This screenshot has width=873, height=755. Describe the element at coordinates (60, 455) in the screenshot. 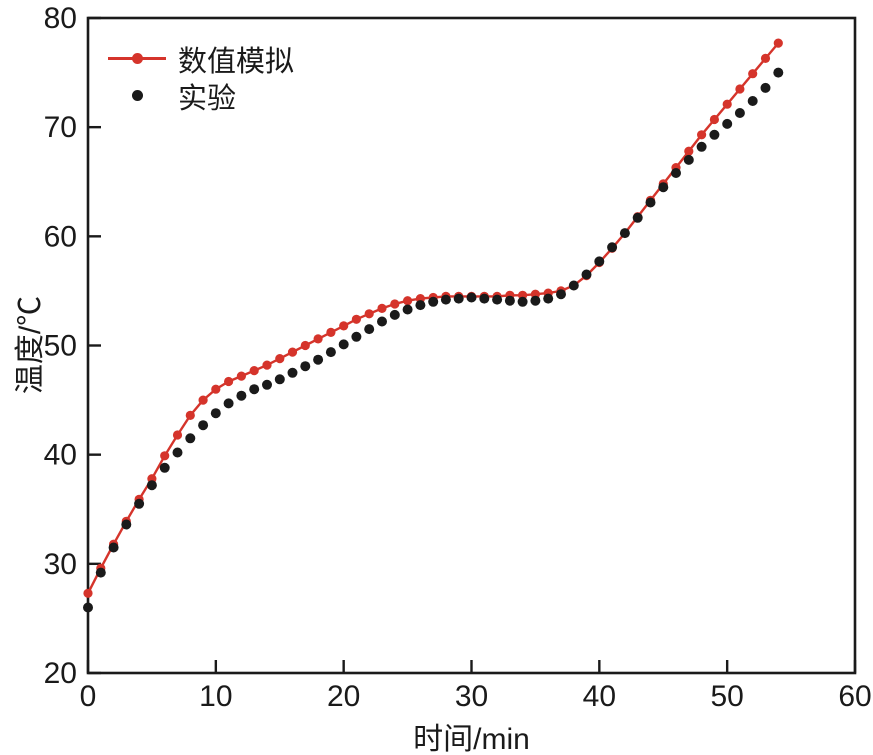

I see `y-tick-label: 40` at that location.